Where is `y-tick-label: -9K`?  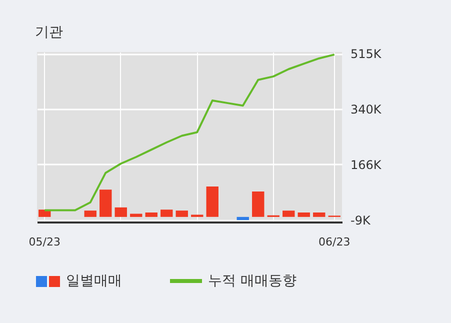
y-tick-label: -9K is located at coordinates (361, 220).